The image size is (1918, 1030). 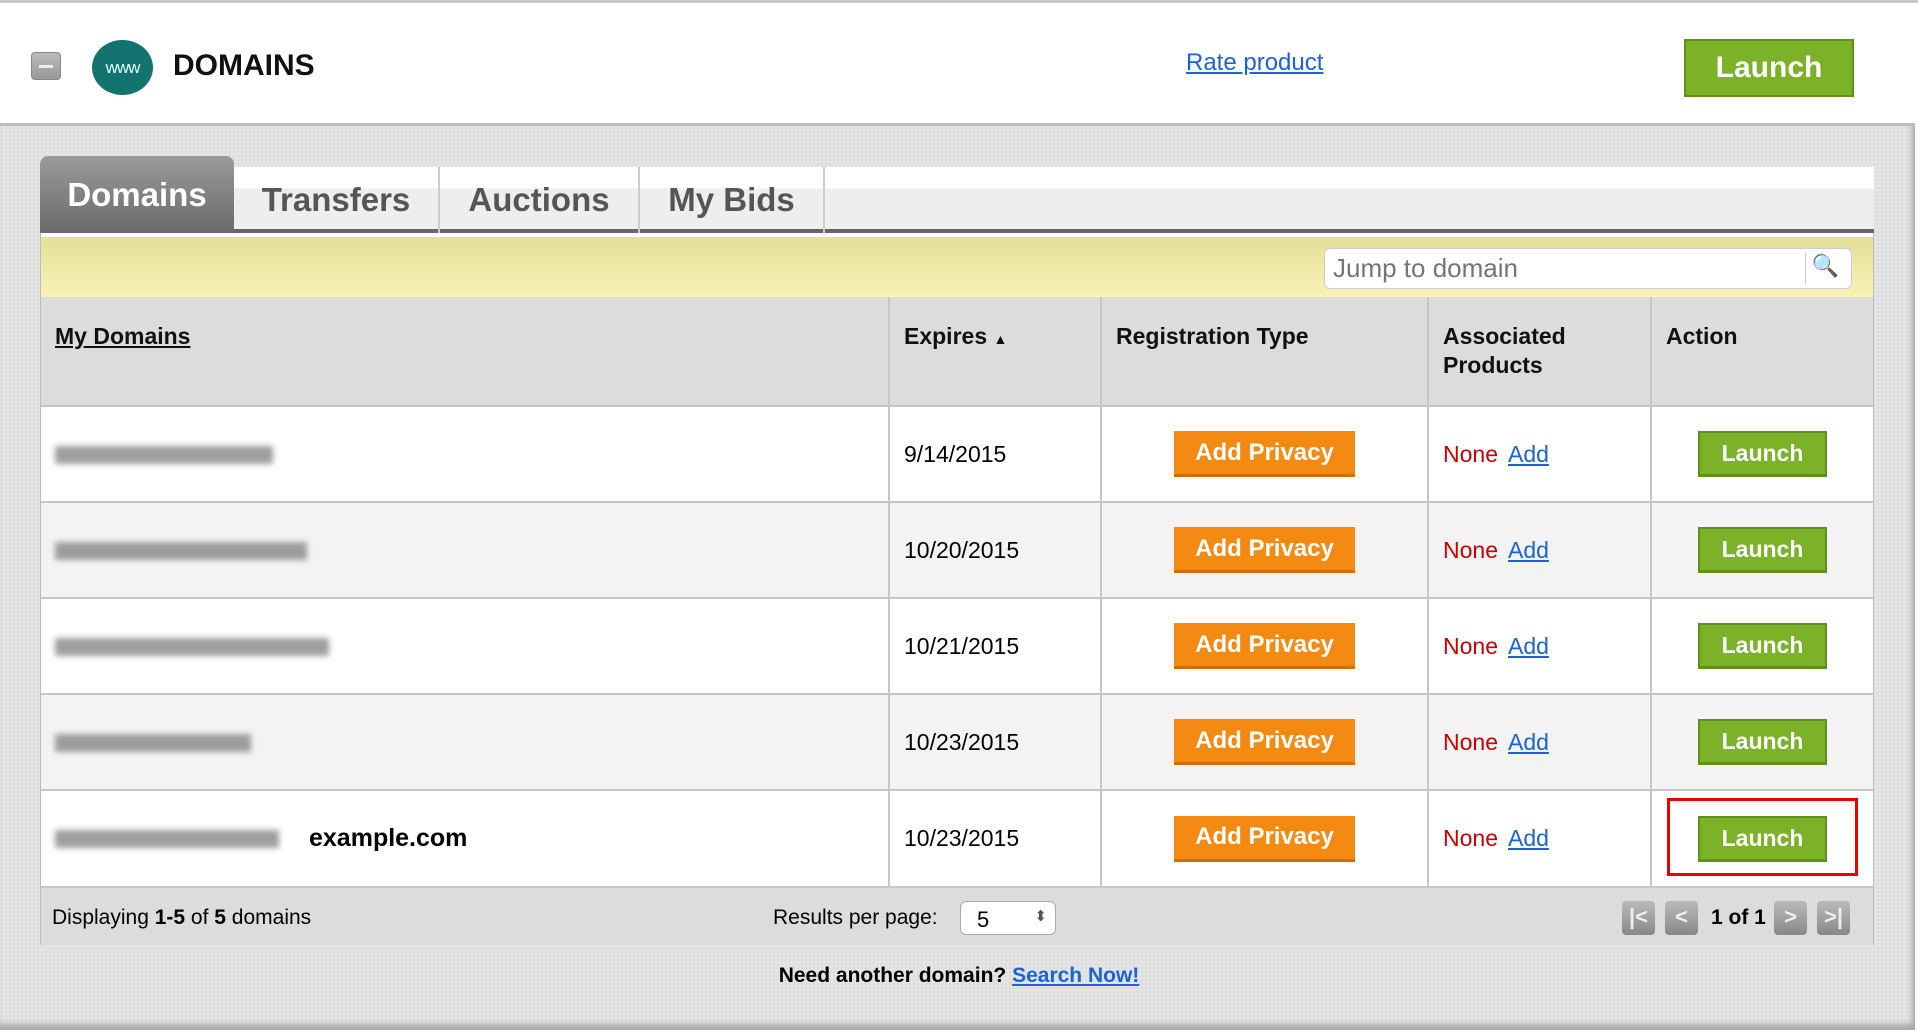 I want to click on tab-my-bids: My Bids, so click(x=732, y=200).